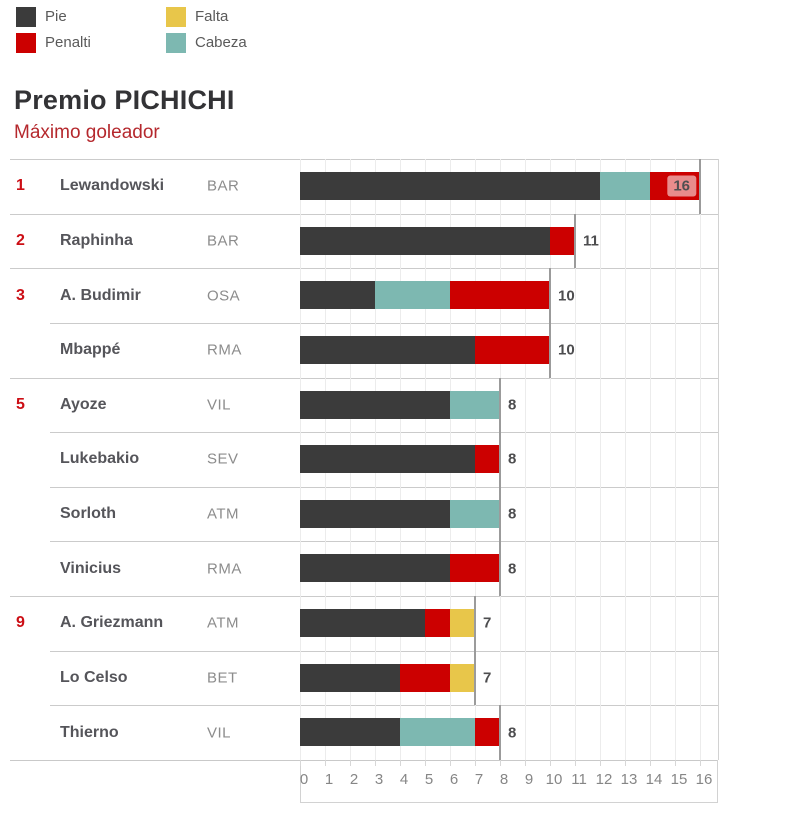 The height and width of the screenshot is (828, 789). Describe the element at coordinates (222, 678) in the screenshot. I see `team-code: BET` at that location.